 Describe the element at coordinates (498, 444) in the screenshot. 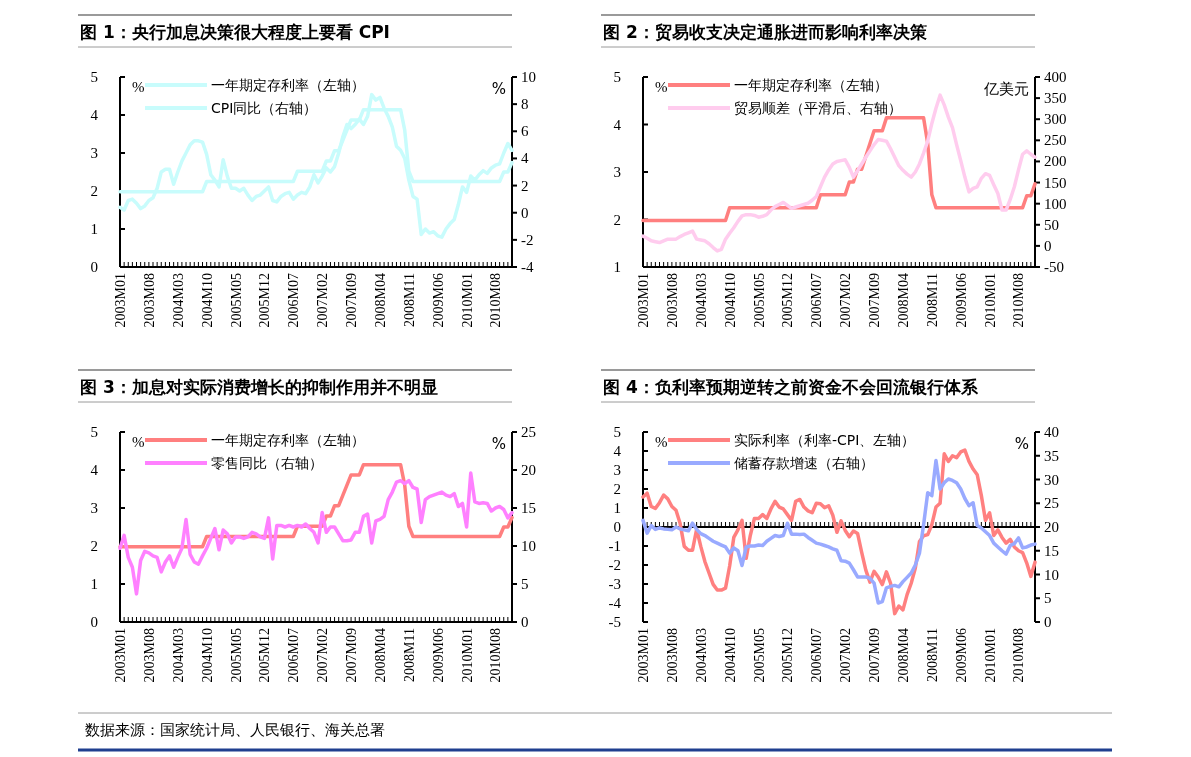

I see `y2-axis-title: %` at that location.